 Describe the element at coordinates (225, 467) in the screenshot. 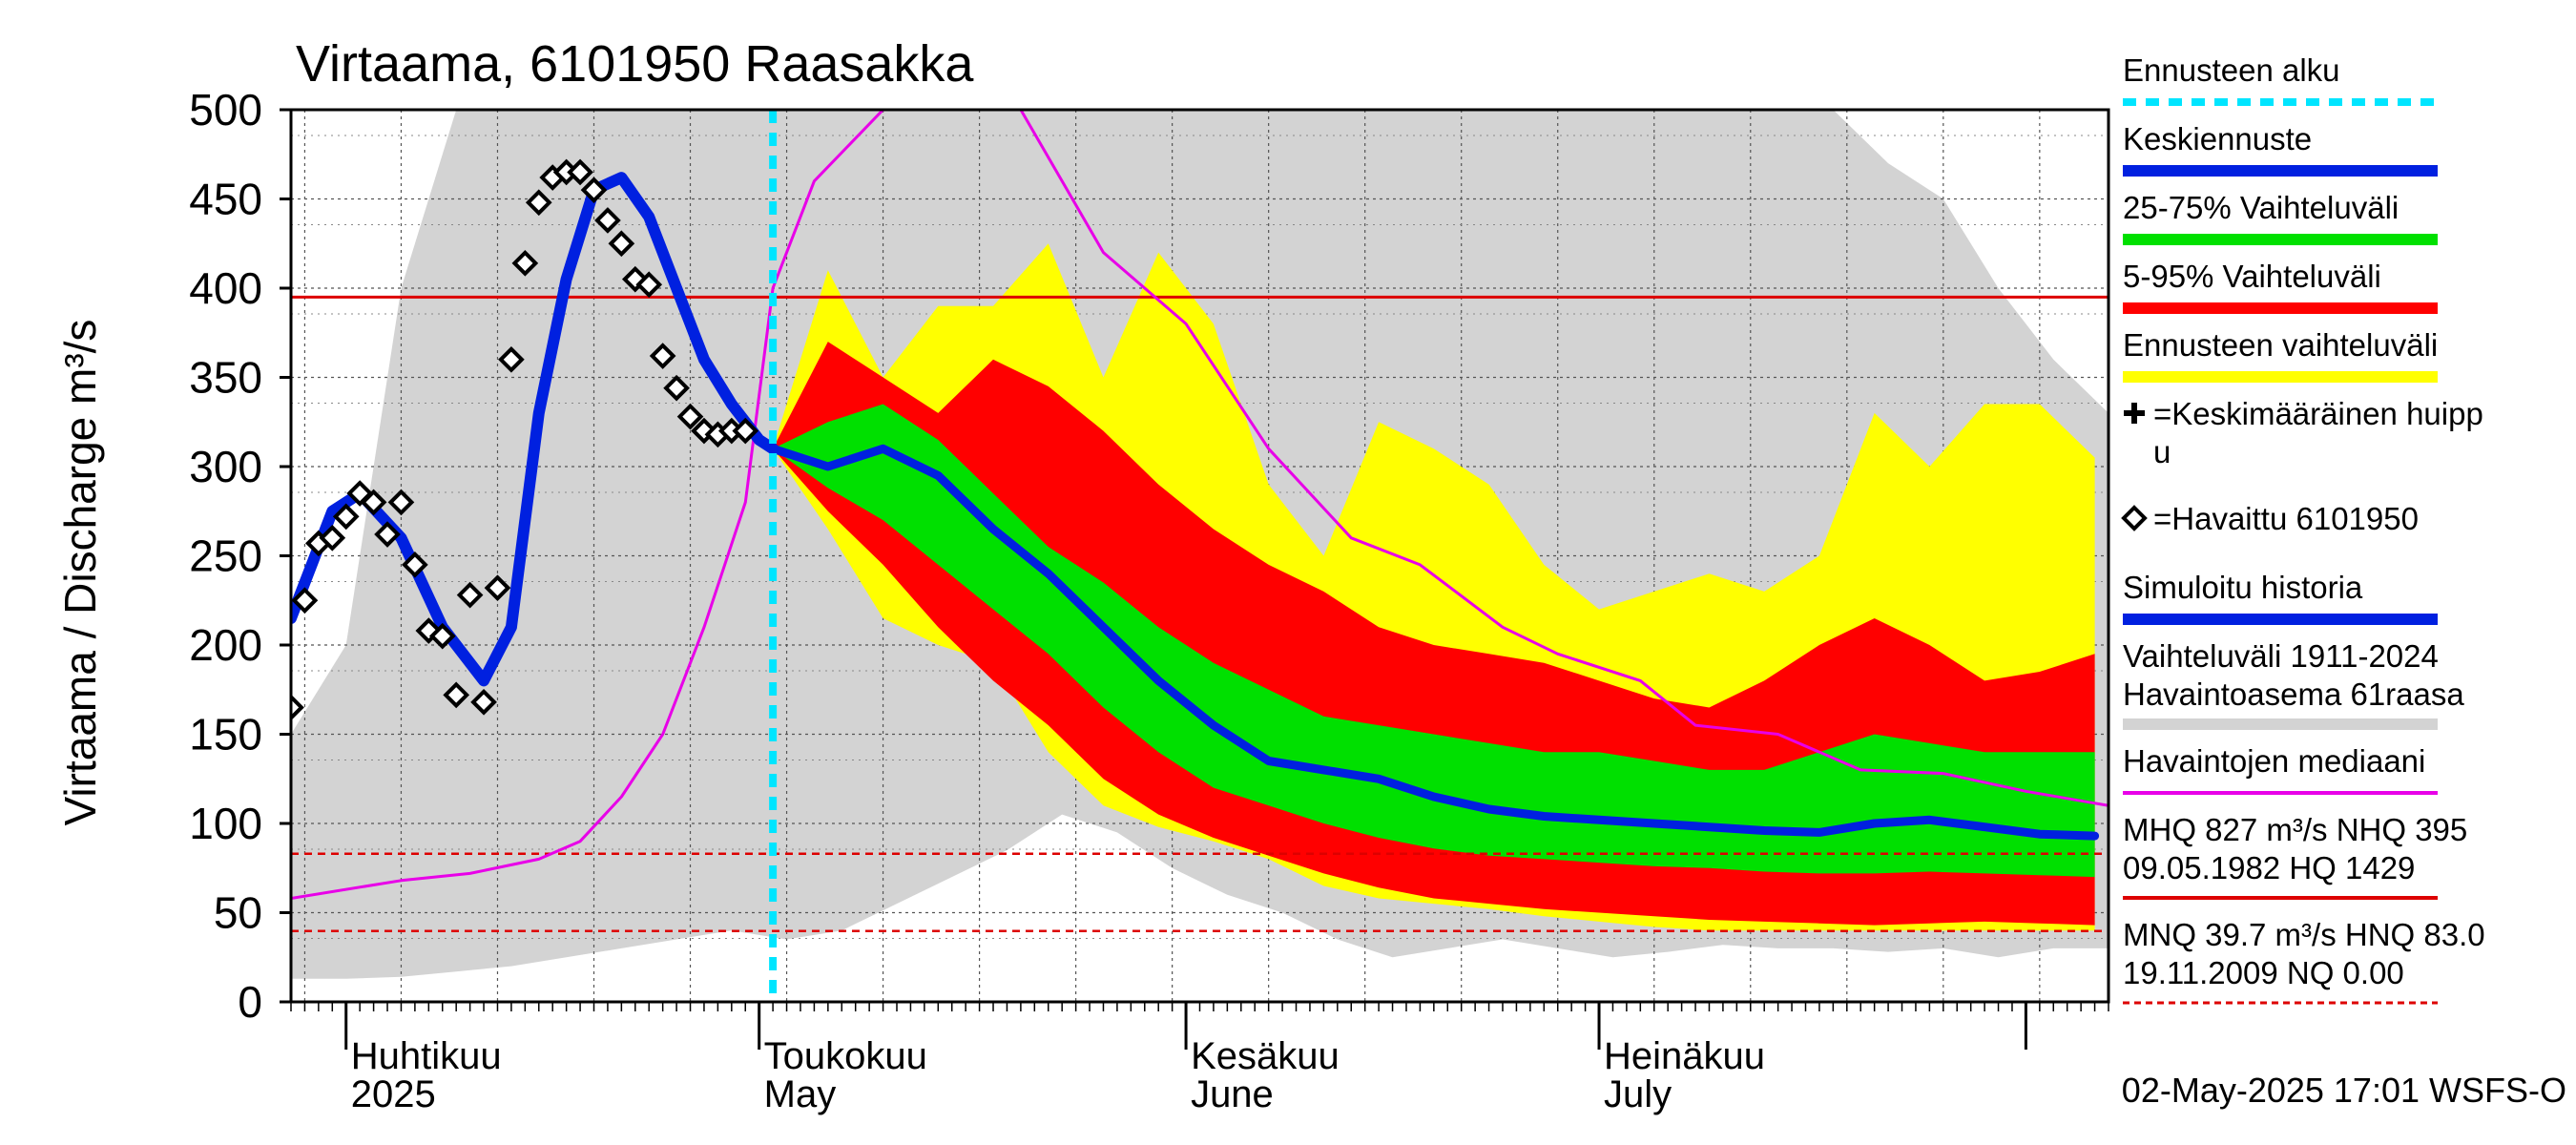

I see `y-tick-label: 300` at that location.